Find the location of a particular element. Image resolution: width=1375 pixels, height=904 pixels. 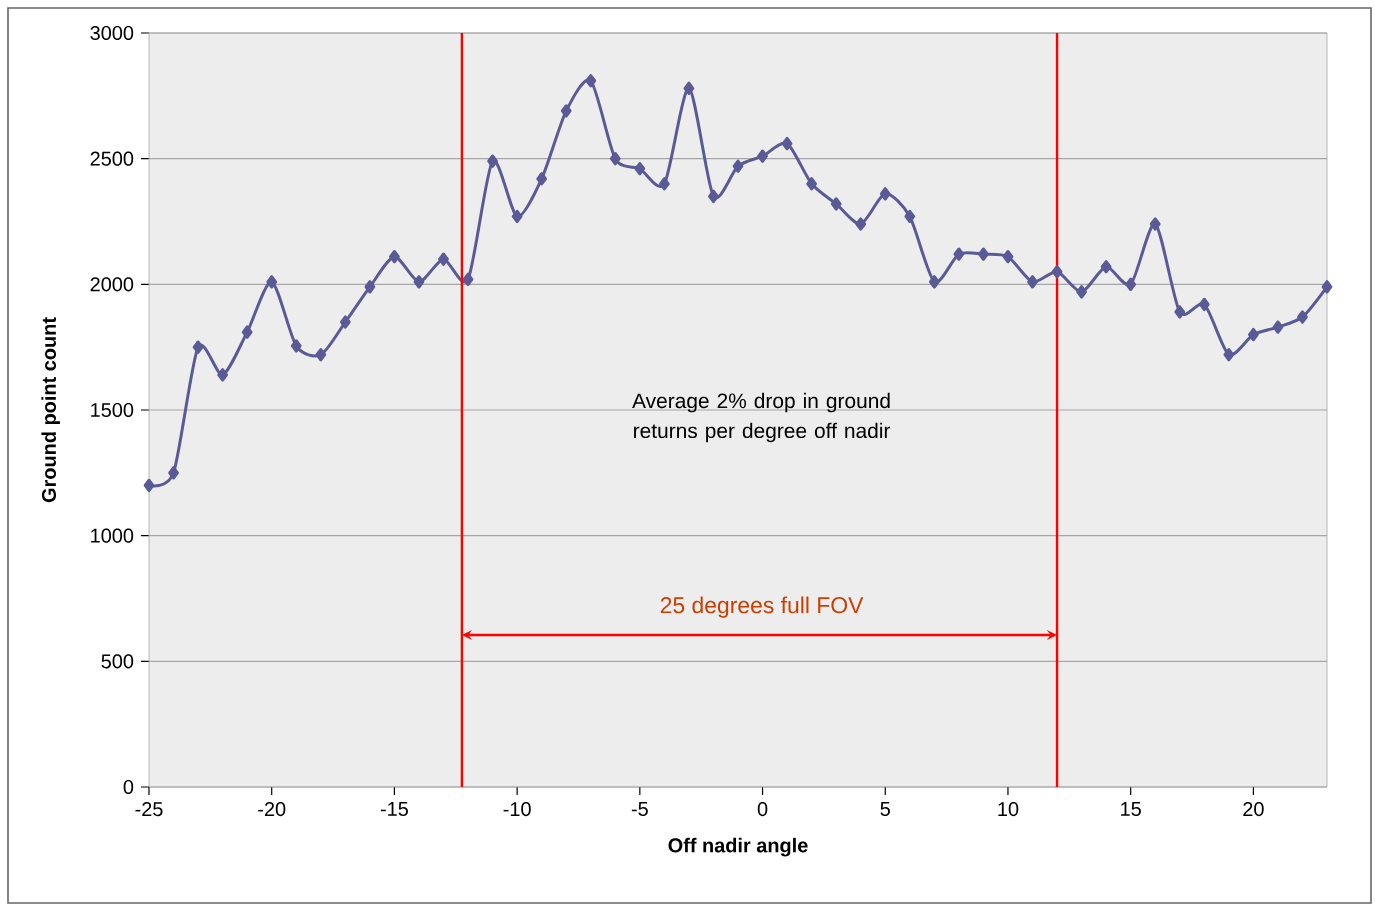

x-tick-label: 20 is located at coordinates (1253, 809).